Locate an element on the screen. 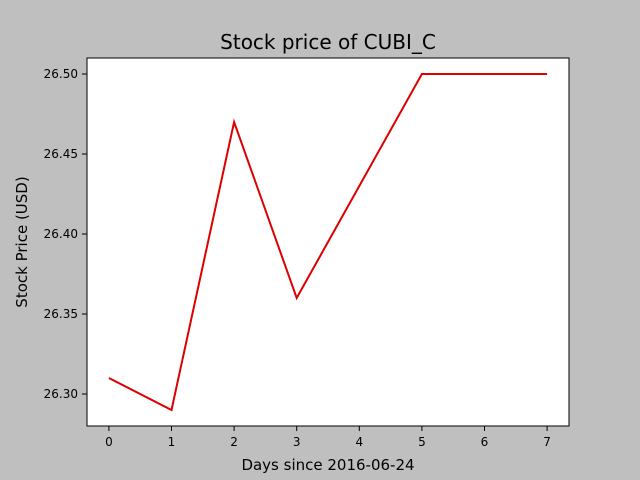 Image resolution: width=640 pixels, height=480 pixels. y-axis-label: Stock Price (USD) is located at coordinates (22, 241).